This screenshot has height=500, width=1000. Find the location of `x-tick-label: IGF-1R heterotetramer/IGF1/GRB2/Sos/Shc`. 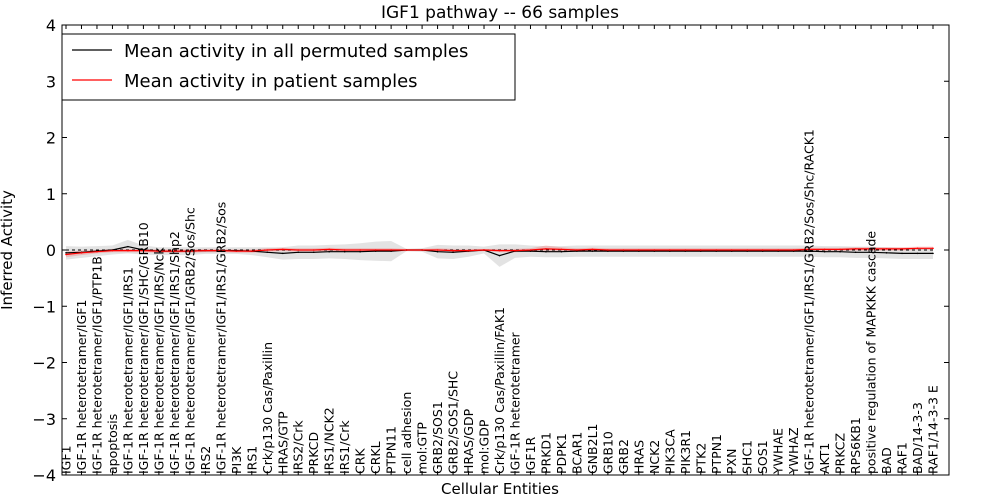

x-tick-label: IGF-1R heterotetramer/IGF1/GRB2/Sos/Shc is located at coordinates (189, 340).